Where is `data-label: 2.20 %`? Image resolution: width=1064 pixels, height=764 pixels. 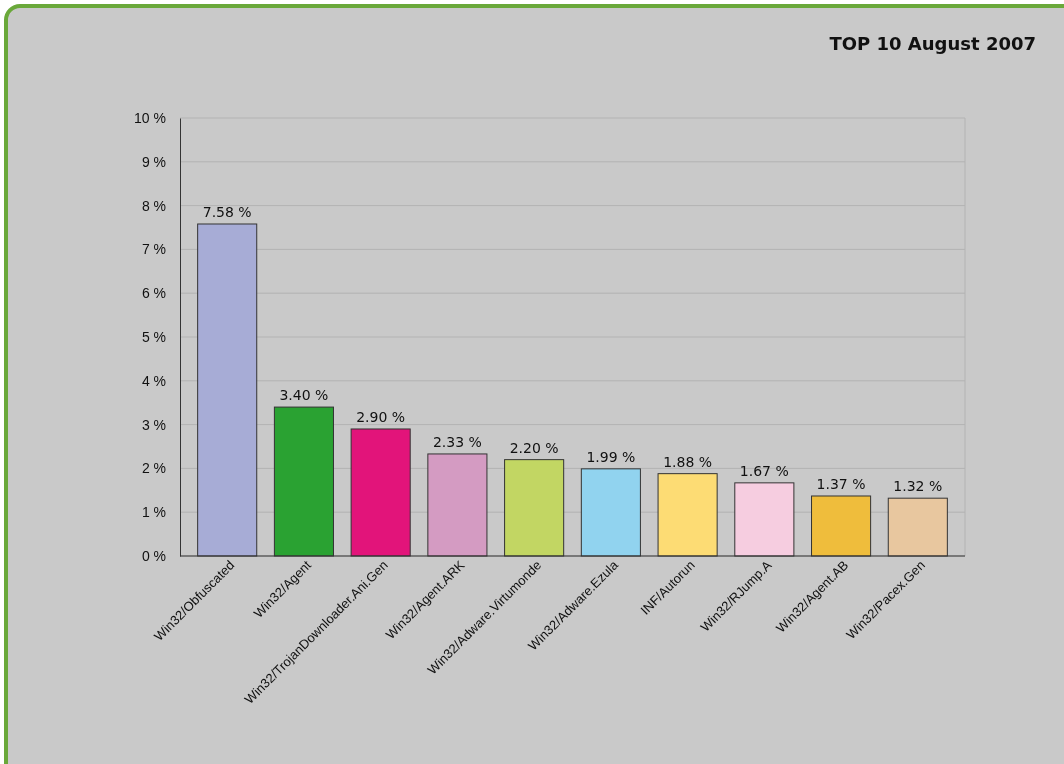 data-label: 2.20 % is located at coordinates (534, 447).